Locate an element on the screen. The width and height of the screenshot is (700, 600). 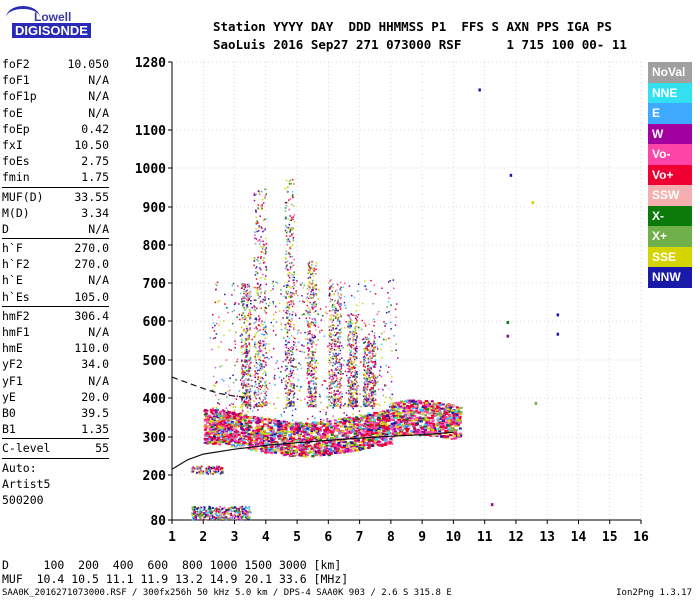
param-value: N/A is located at coordinates (98, 80).